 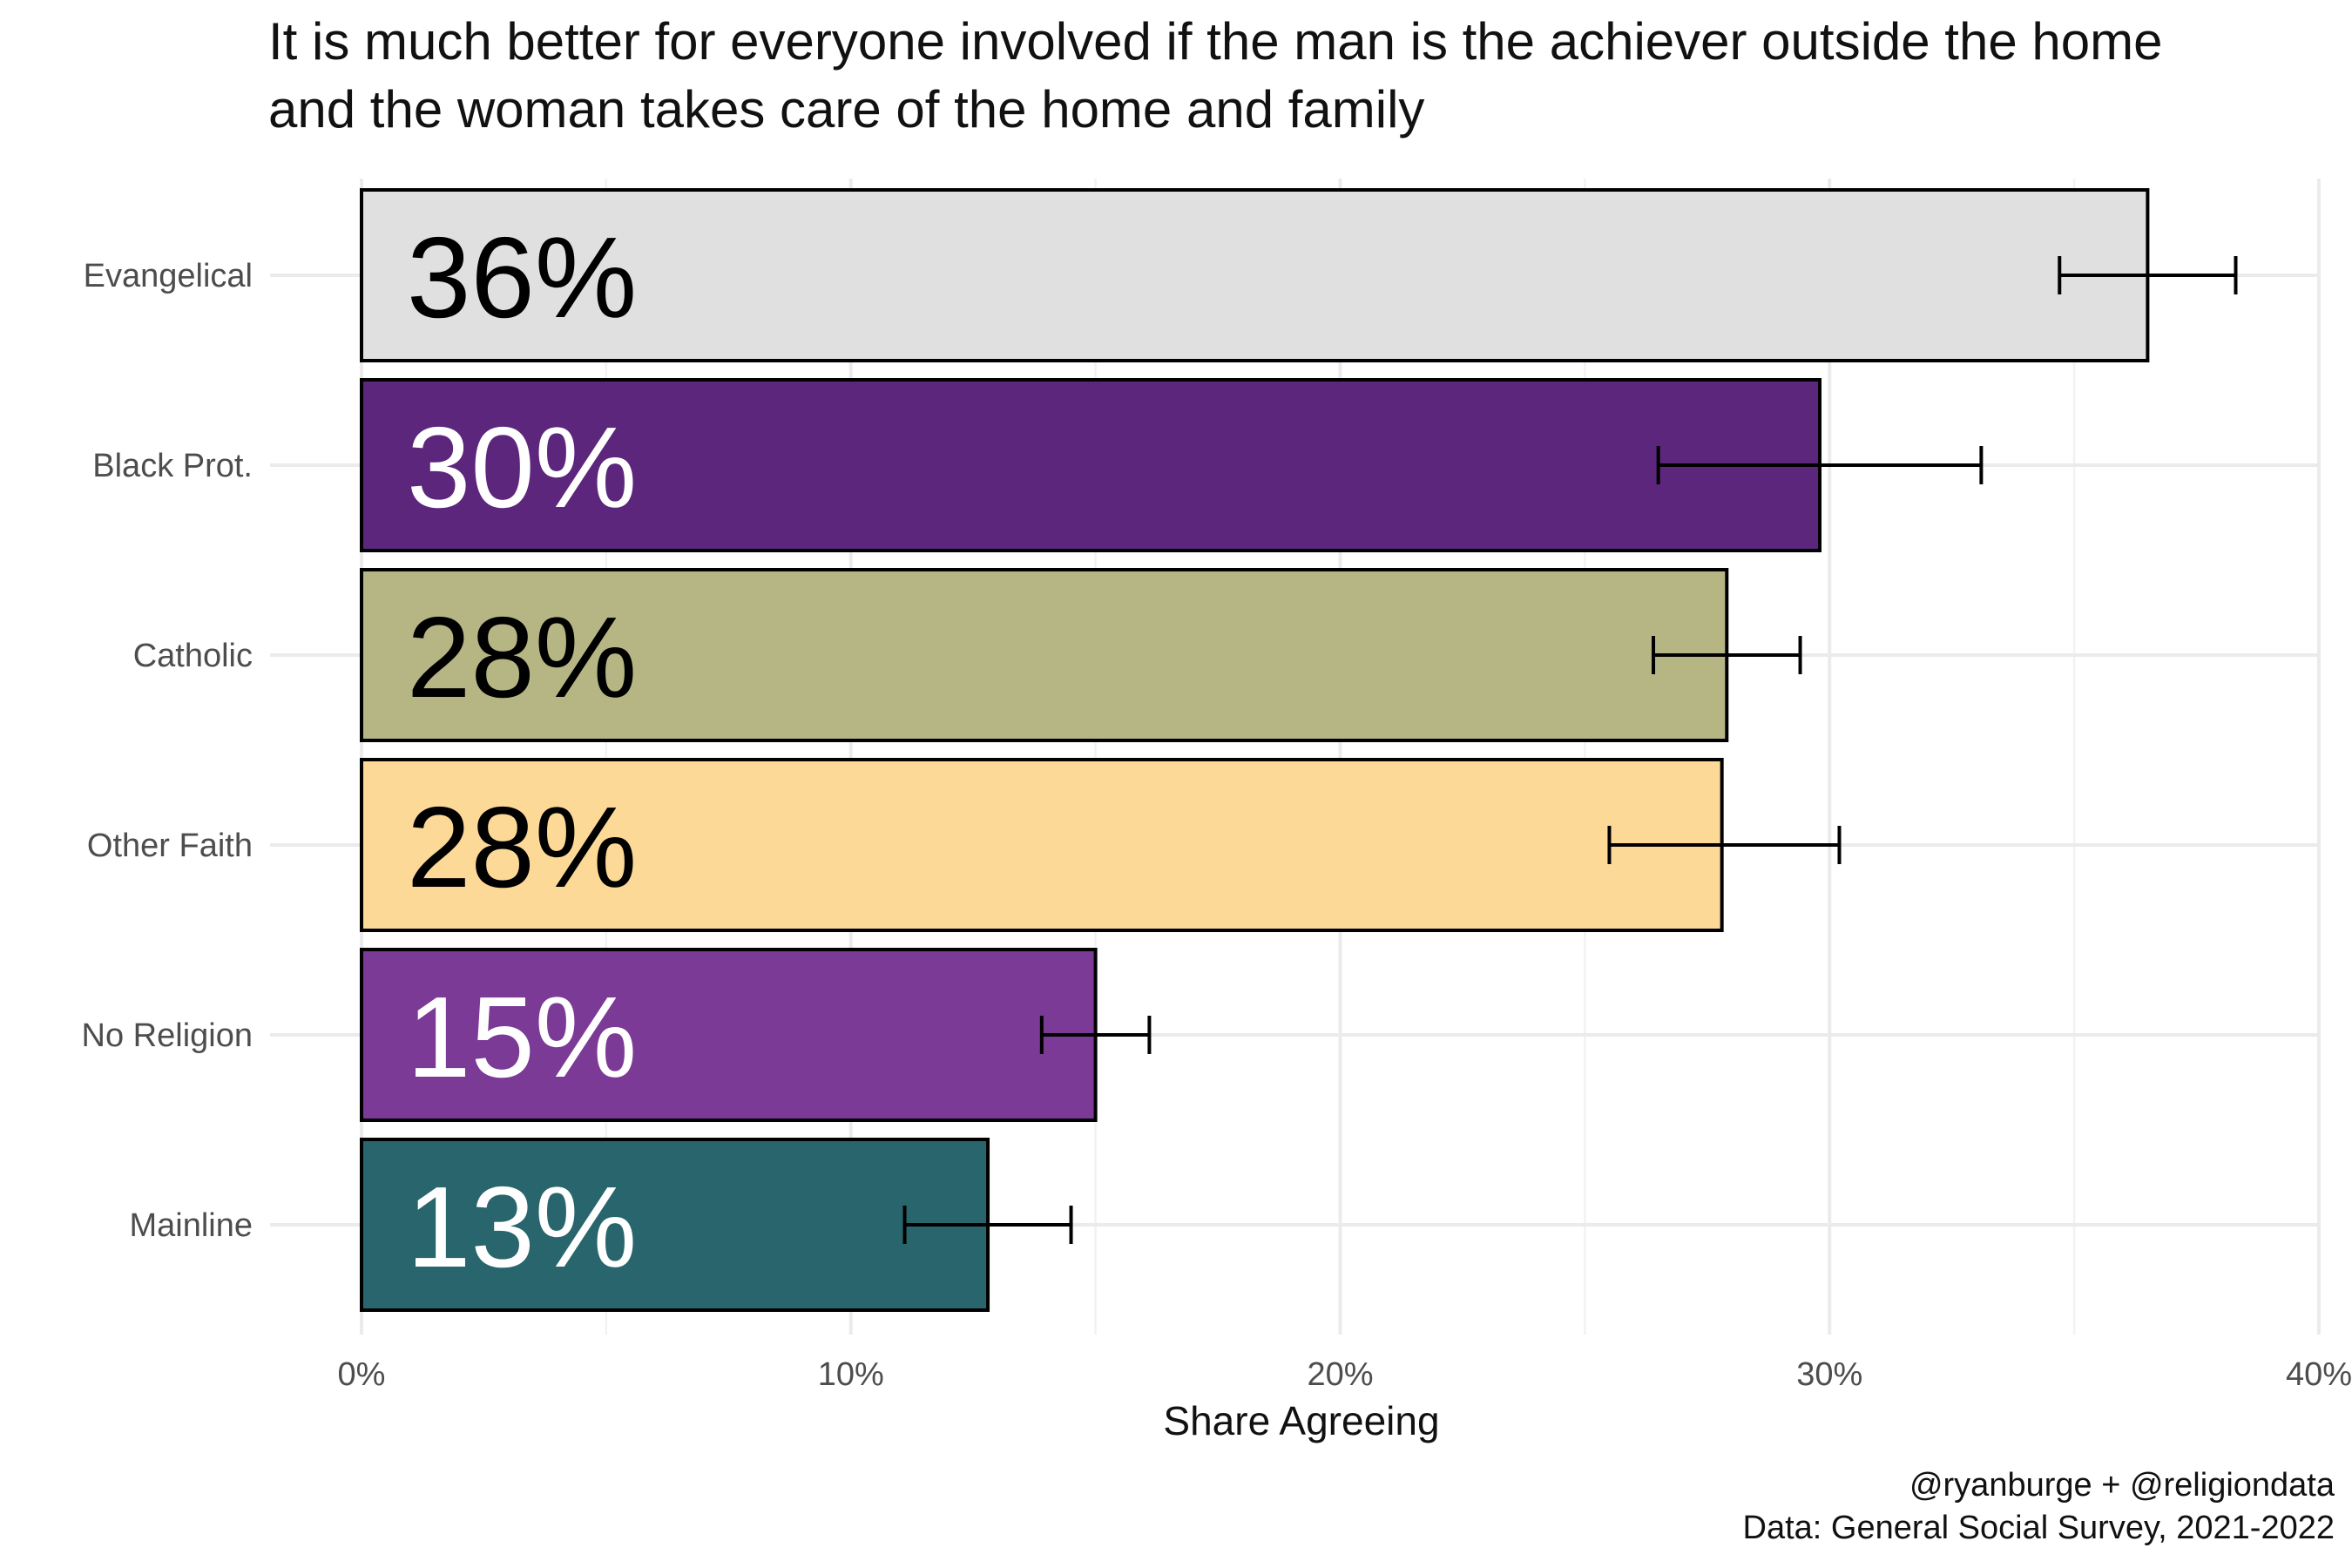 What do you see at coordinates (170, 846) in the screenshot?
I see `category-label: Other Faith` at bounding box center [170, 846].